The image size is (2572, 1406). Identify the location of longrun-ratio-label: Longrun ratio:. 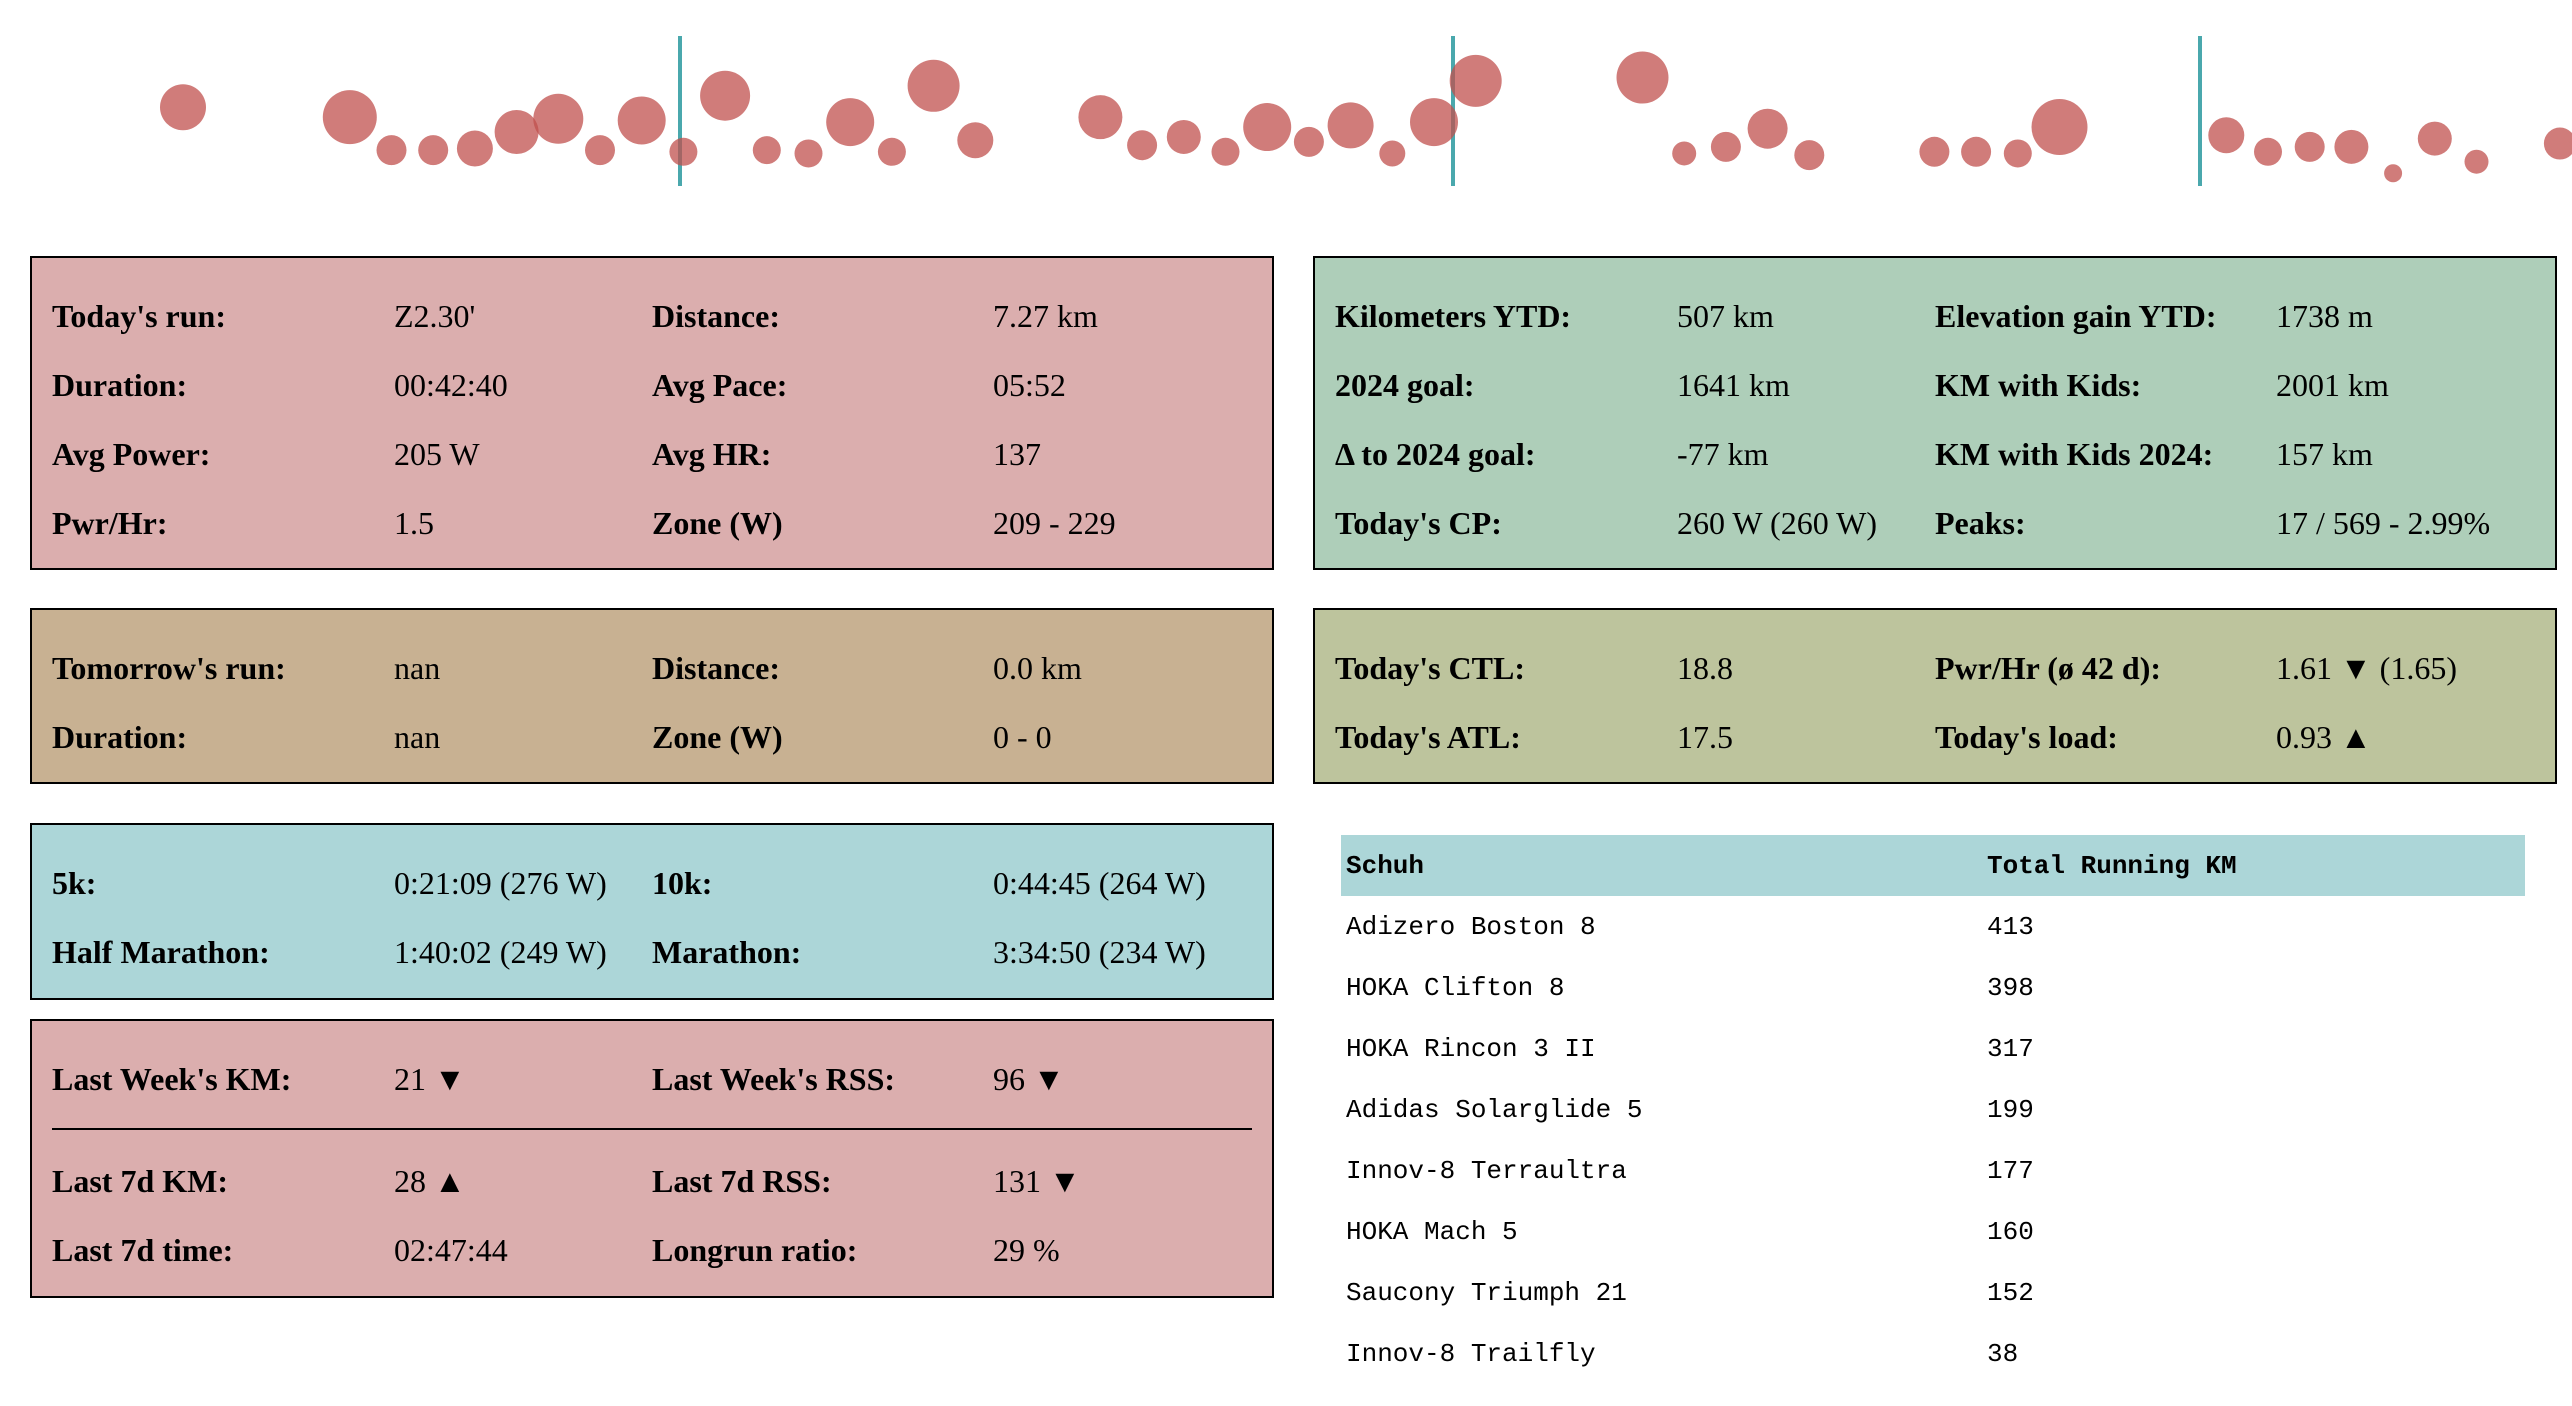
(755, 1250).